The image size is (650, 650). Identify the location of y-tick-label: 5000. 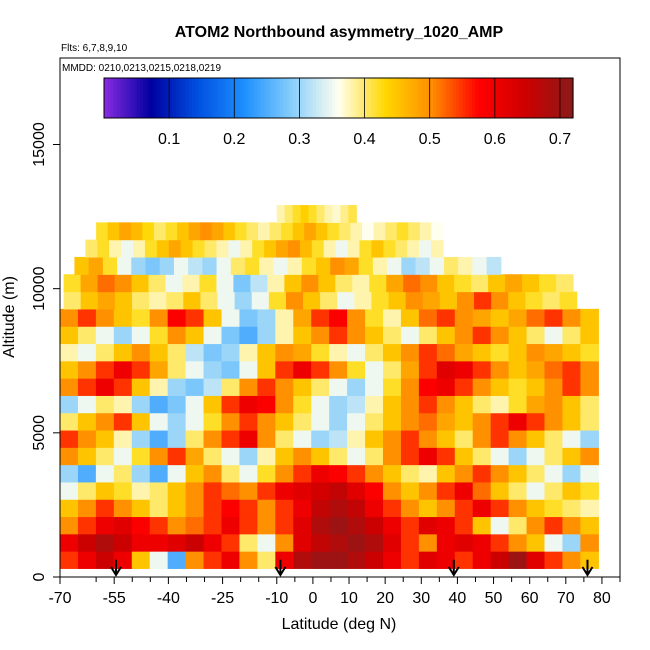
(39, 433).